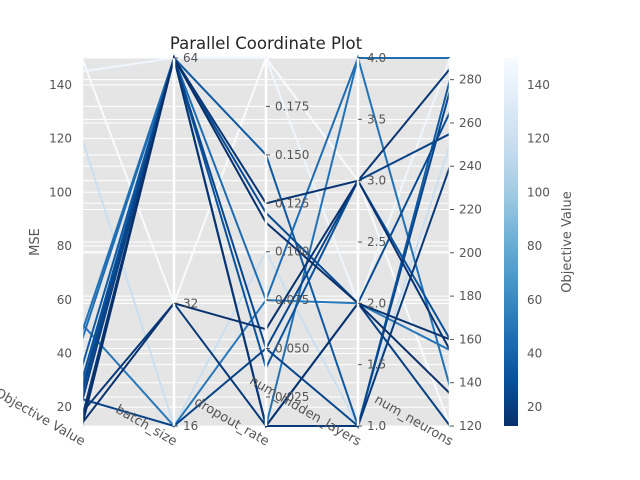  What do you see at coordinates (64, 353) in the screenshot?
I see `tick-label: 40` at bounding box center [64, 353].